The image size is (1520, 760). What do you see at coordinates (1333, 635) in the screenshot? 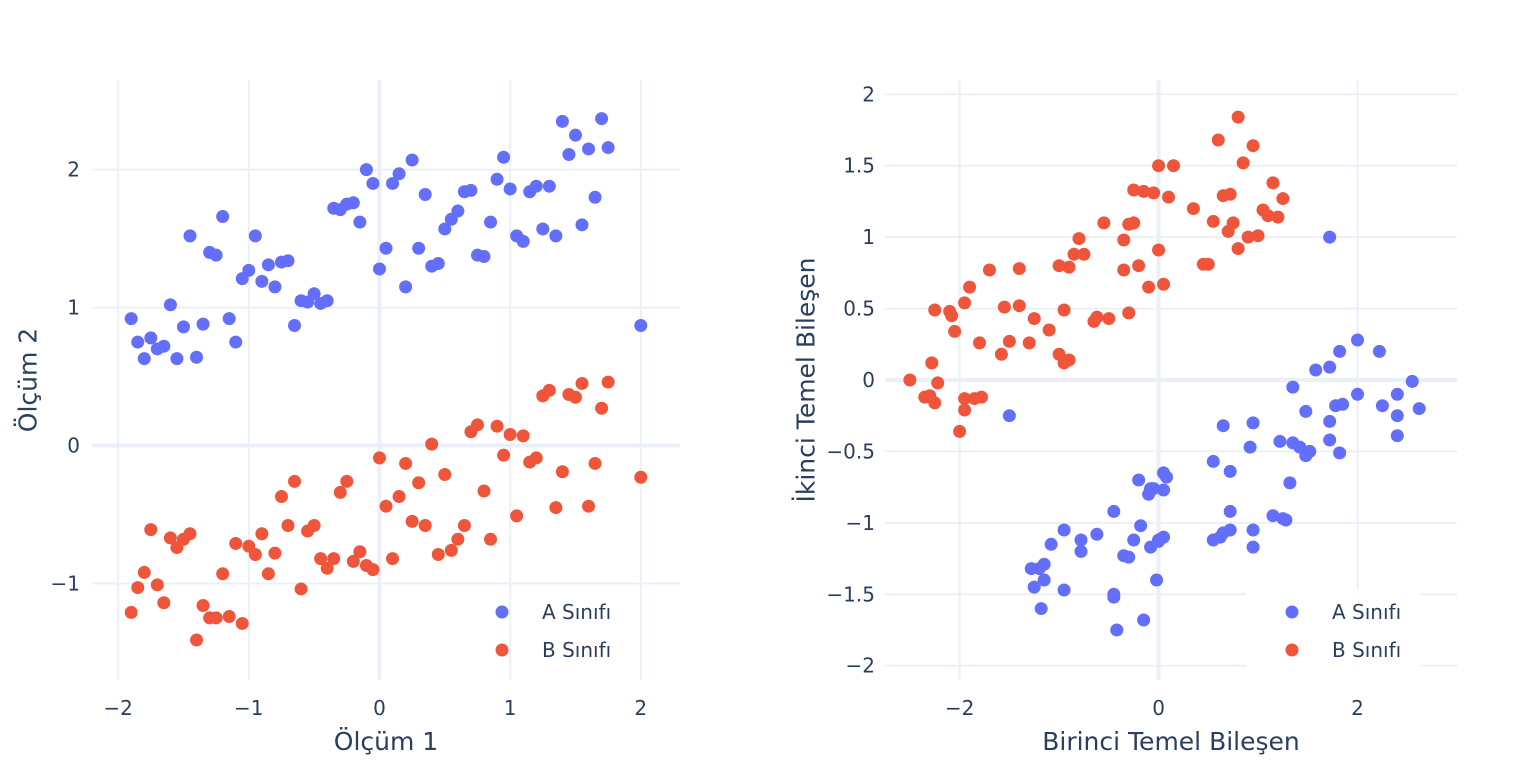
I see `legend-background` at bounding box center [1333, 635].